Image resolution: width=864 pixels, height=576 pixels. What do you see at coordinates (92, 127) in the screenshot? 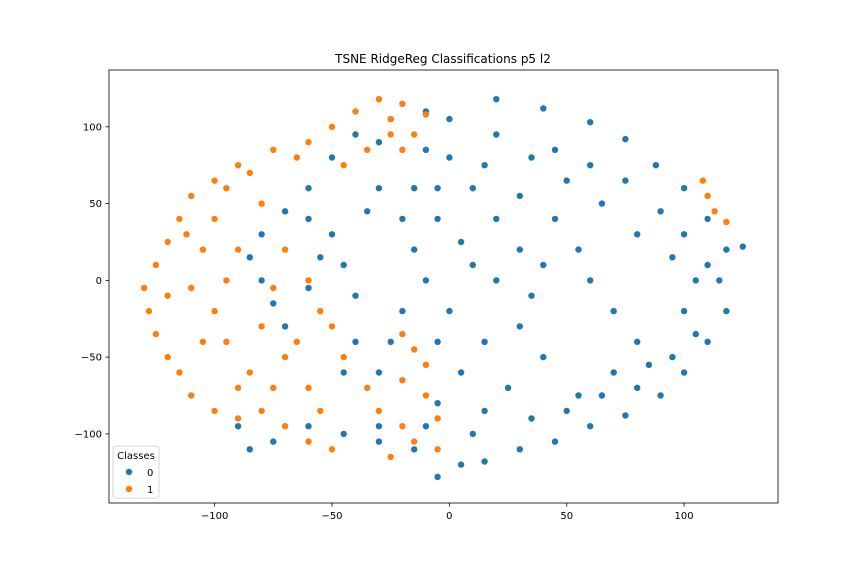
I see `y-tick-label: 100` at bounding box center [92, 127].